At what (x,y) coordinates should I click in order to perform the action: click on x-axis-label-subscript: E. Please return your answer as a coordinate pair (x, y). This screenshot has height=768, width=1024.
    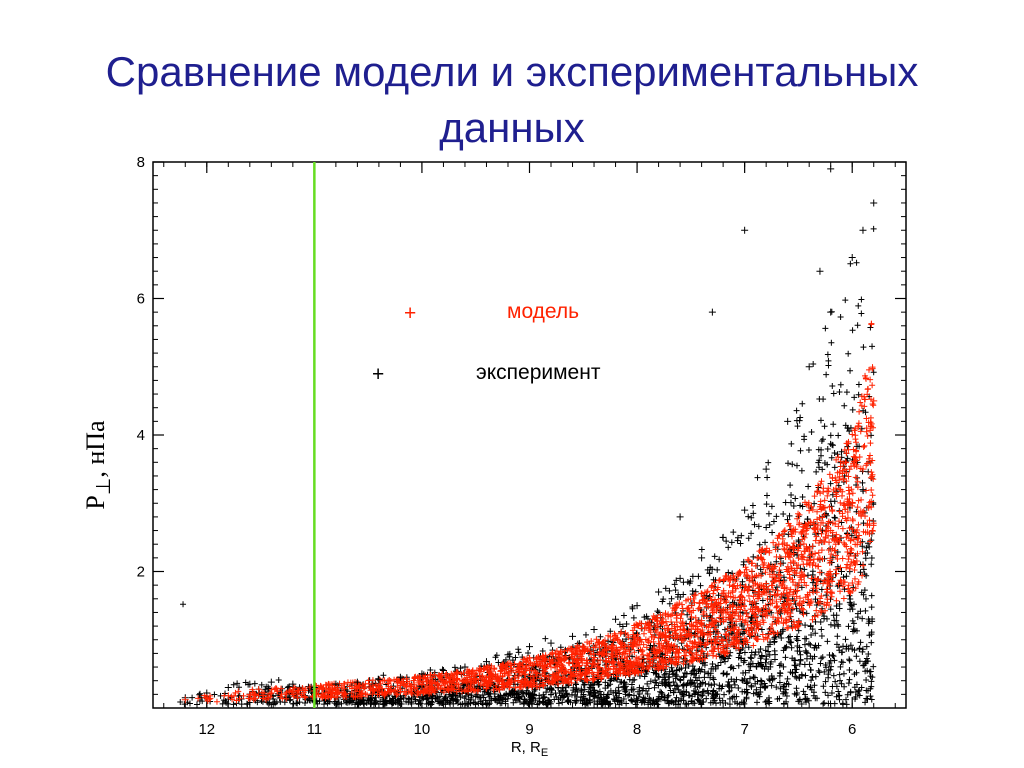
    Looking at the image, I should click on (544, 753).